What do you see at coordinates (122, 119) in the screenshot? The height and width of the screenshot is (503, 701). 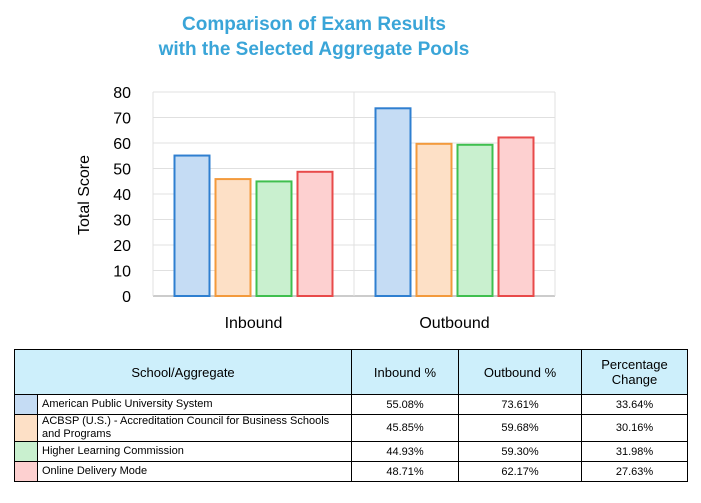 I see `y-tick-label: 70` at bounding box center [122, 119].